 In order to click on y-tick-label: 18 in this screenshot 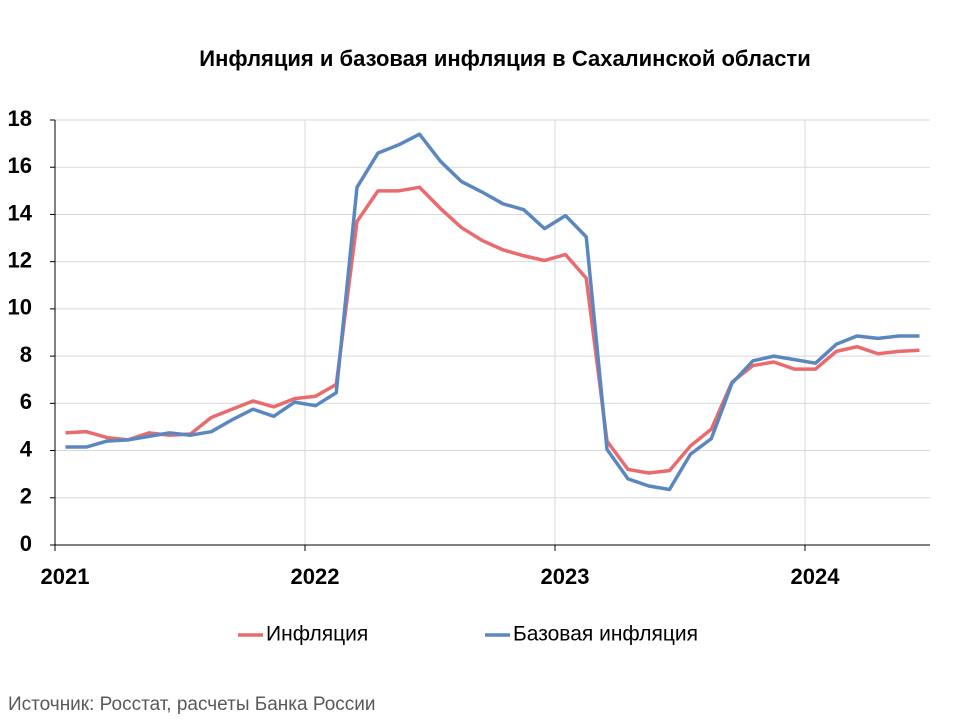, I will do `click(20, 118)`.